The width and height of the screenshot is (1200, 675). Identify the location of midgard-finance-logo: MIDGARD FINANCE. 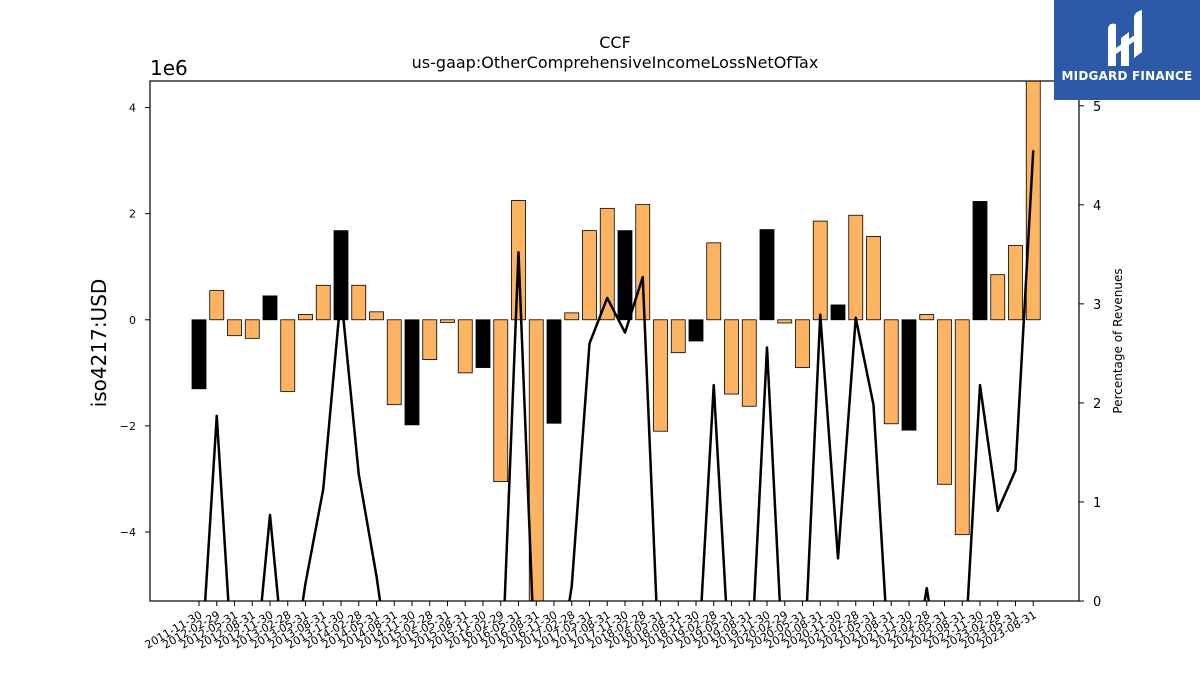
(1127, 50).